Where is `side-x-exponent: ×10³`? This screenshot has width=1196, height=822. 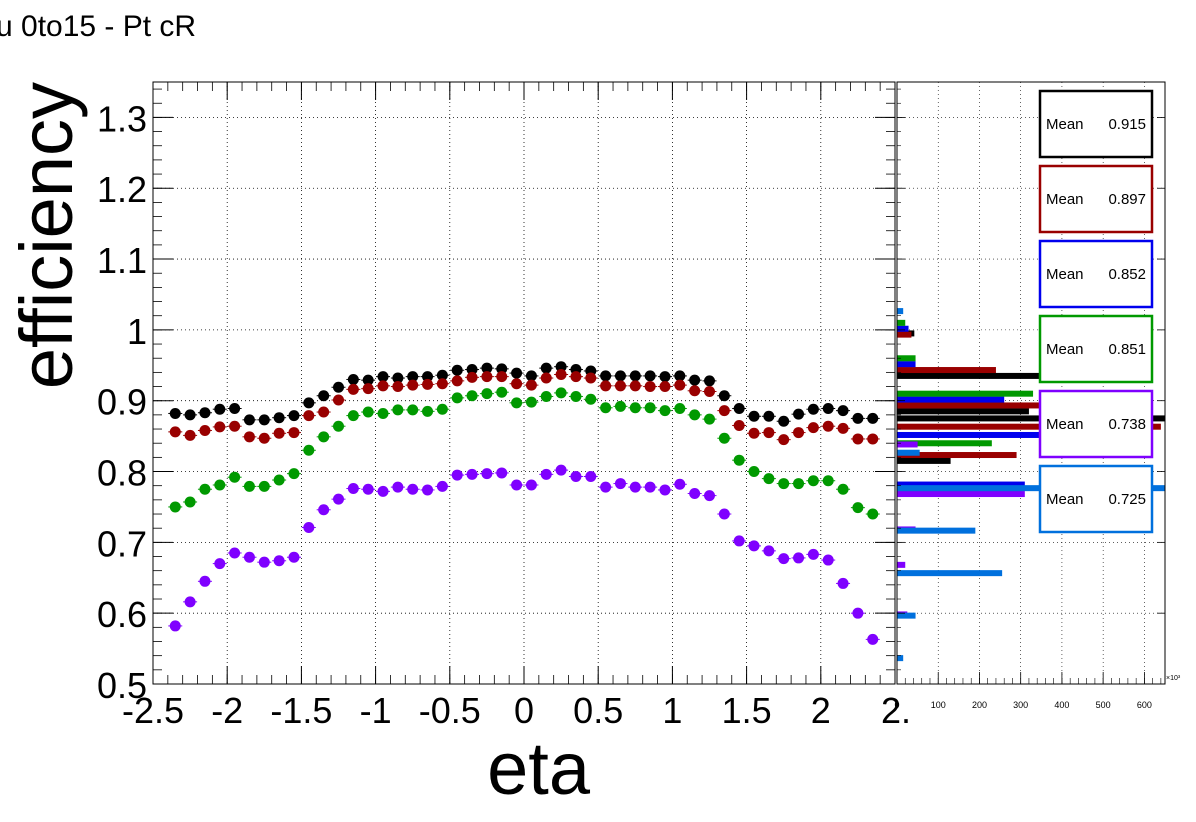 side-x-exponent: ×10³ is located at coordinates (1173, 678).